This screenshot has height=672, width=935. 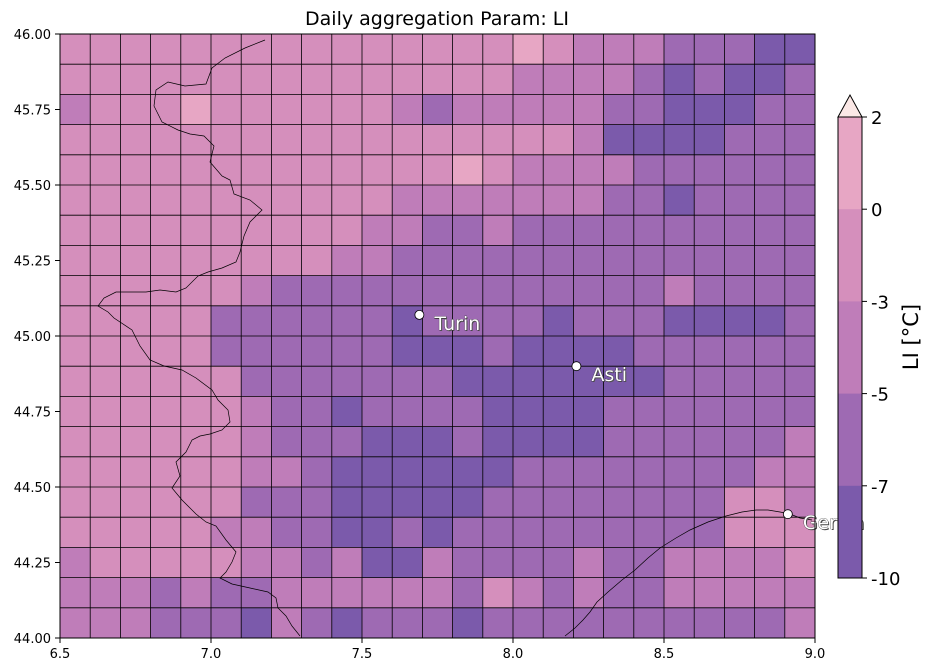 I want to click on city-label: Asti, so click(x=609, y=375).